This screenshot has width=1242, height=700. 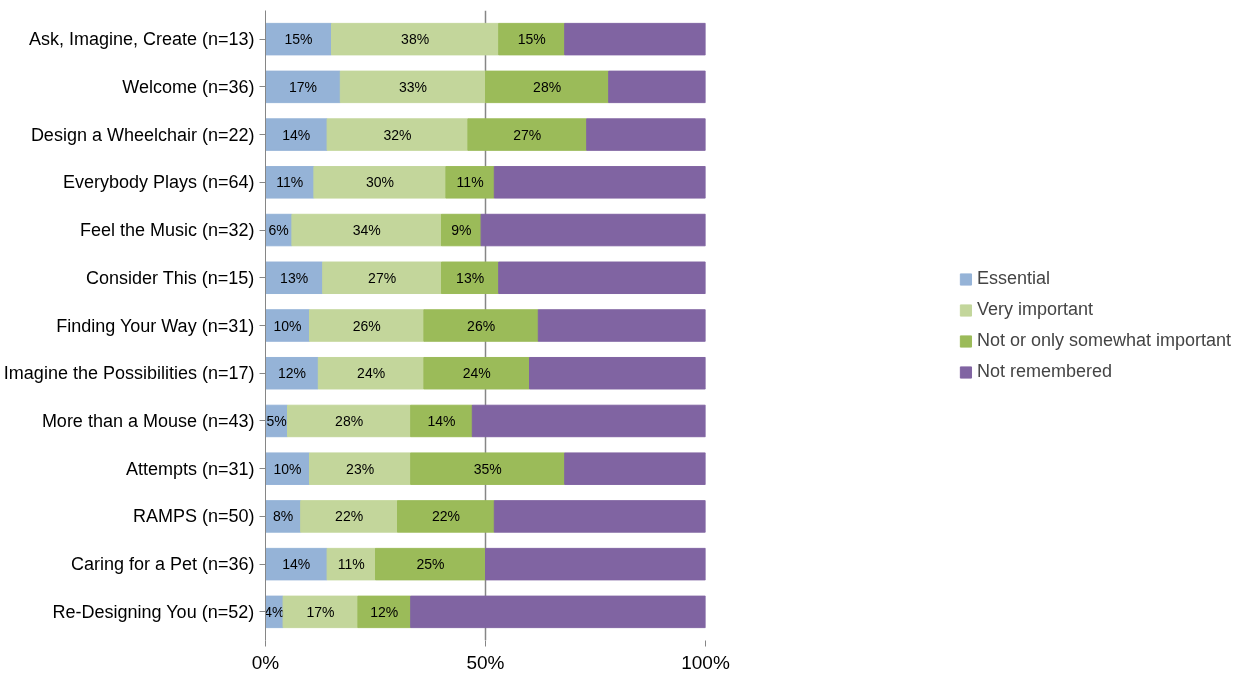 What do you see at coordinates (153, 611) in the screenshot?
I see `y-tick-label: Re-Designing You (n=52)` at bounding box center [153, 611].